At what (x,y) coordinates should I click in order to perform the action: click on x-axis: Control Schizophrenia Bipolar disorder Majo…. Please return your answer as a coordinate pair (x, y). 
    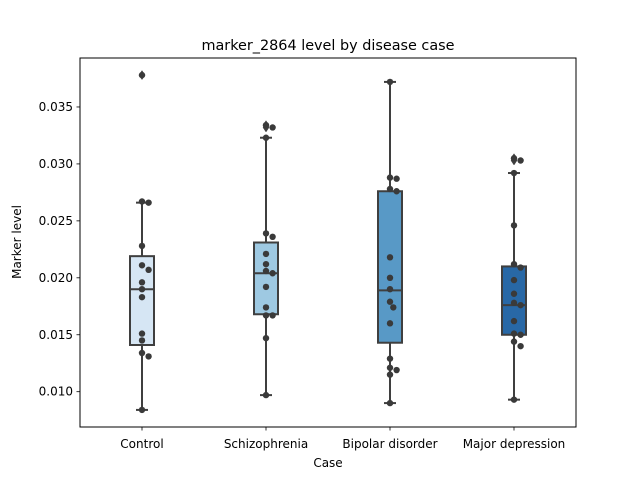
    Looking at the image, I should click on (342, 439).